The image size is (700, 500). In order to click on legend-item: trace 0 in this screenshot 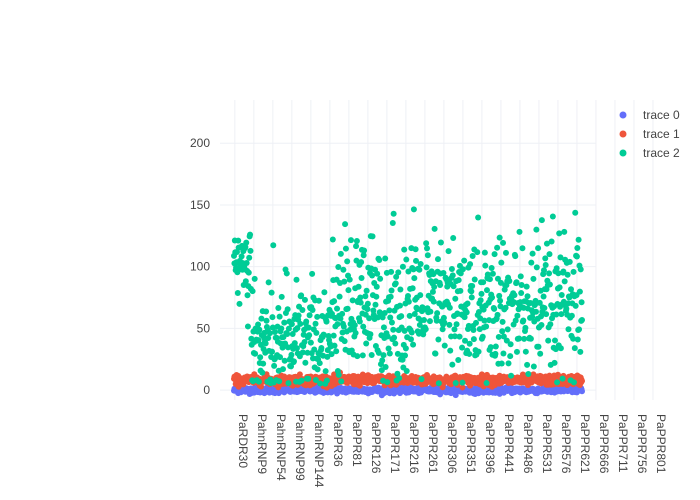, I will do `click(650, 115)`.